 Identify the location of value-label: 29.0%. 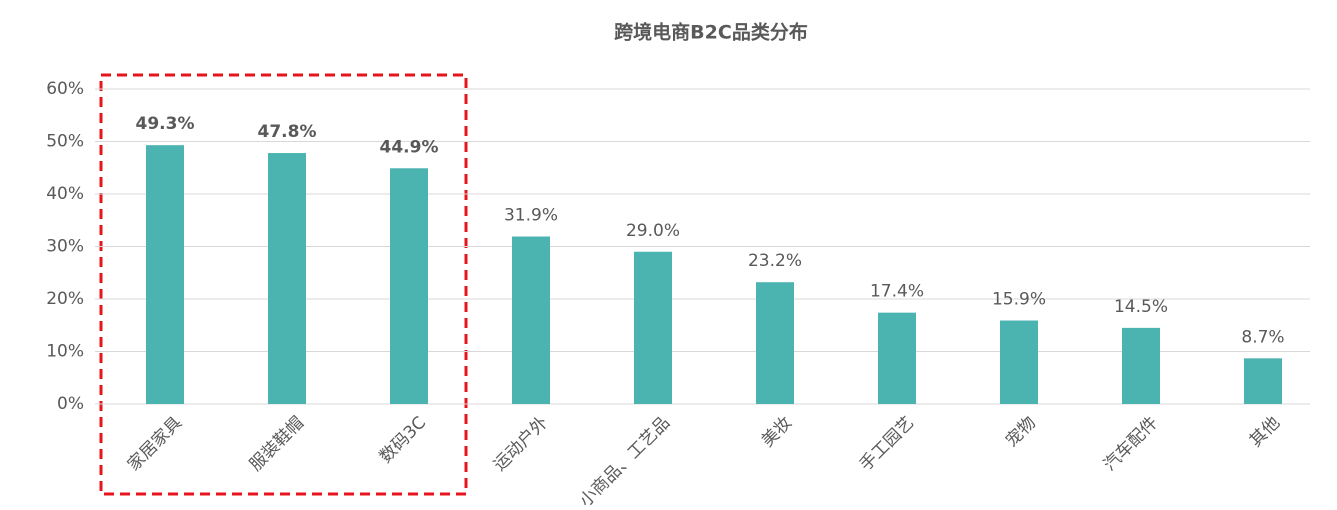
(653, 231).